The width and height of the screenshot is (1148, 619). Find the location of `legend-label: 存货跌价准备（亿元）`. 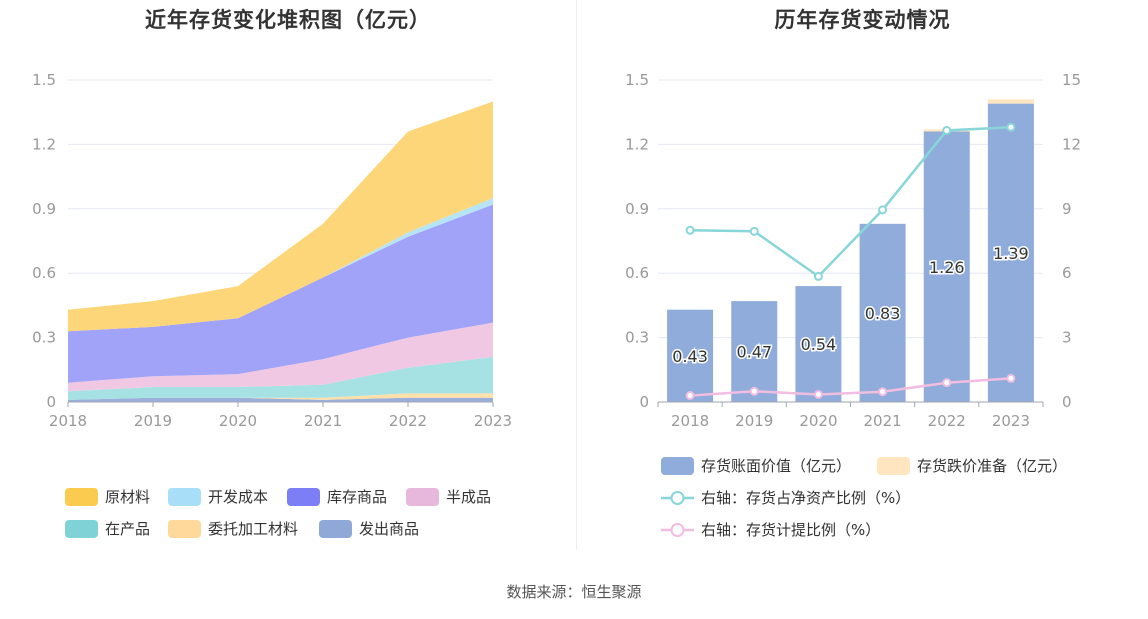

legend-label: 存货跌价准备（亿元） is located at coordinates (992, 466).